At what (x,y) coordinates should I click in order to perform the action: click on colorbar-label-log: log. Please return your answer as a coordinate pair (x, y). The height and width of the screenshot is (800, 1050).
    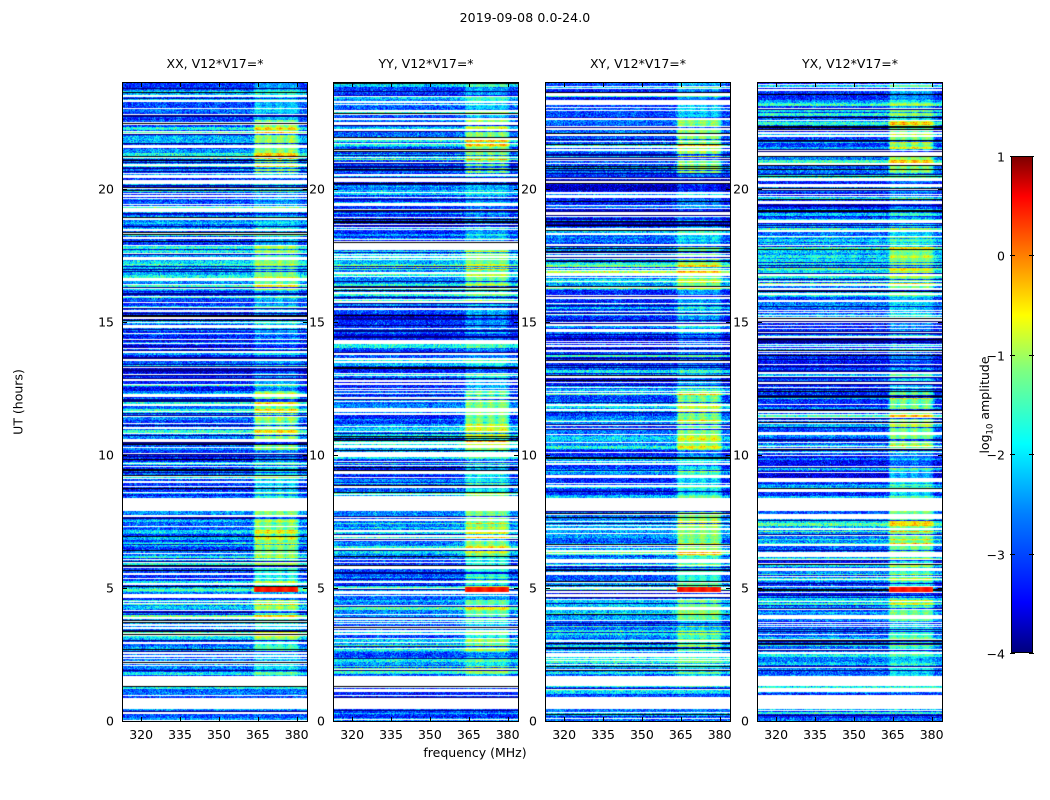
    Looking at the image, I should click on (984, 444).